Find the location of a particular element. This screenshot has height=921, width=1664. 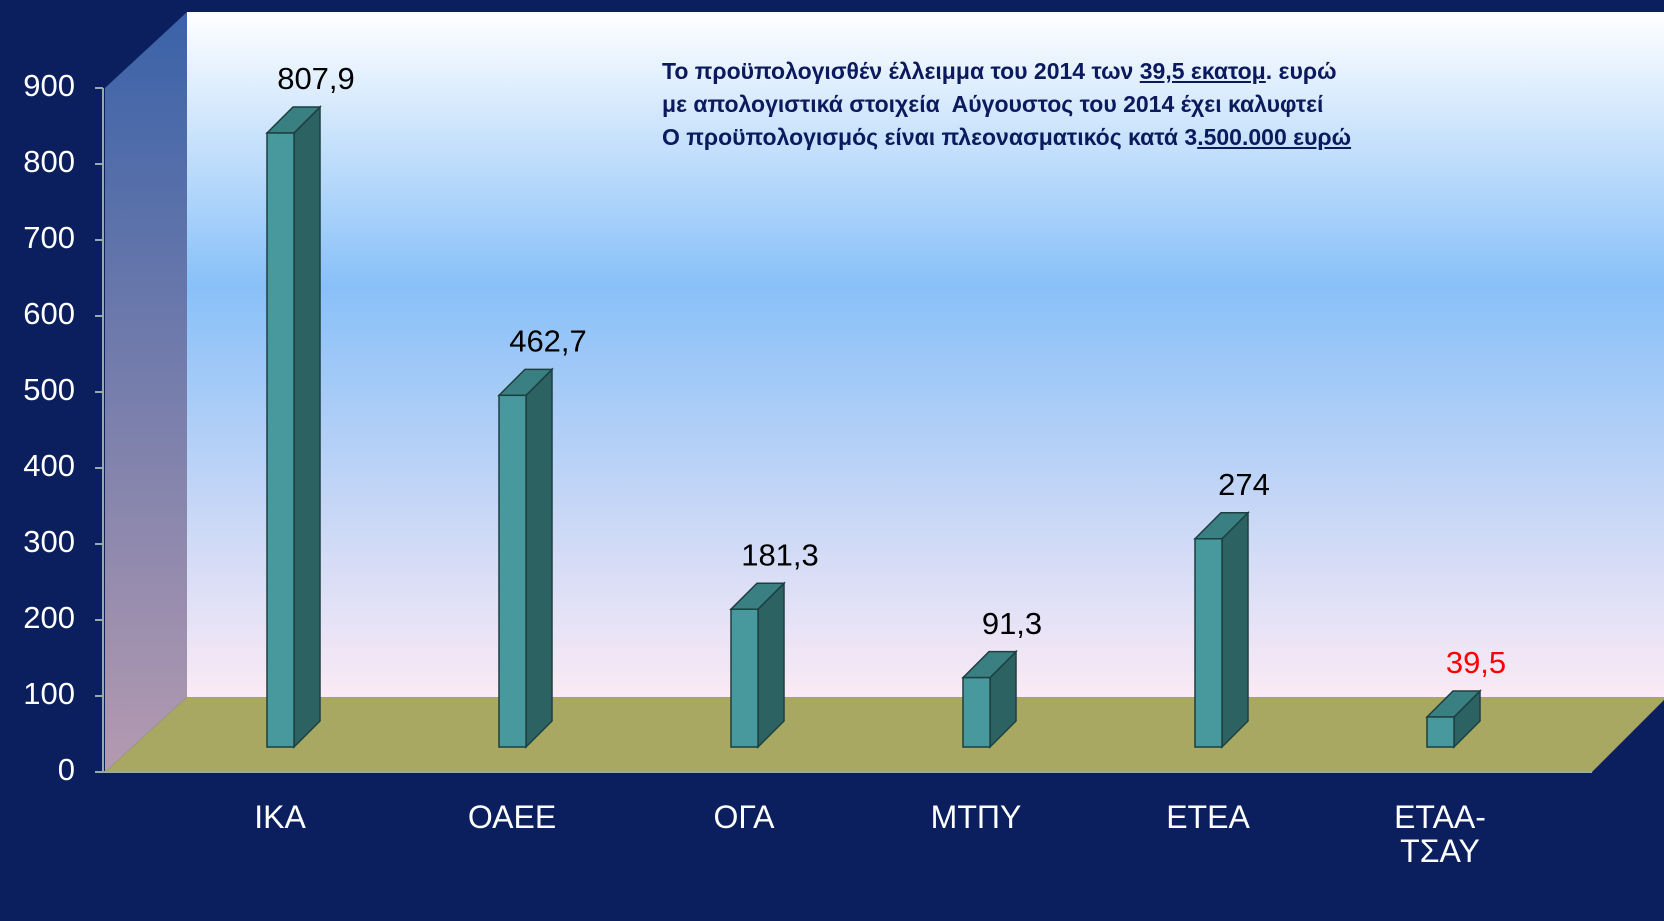

x-tick-label: ΕΤΕΑ is located at coordinates (1208, 817).